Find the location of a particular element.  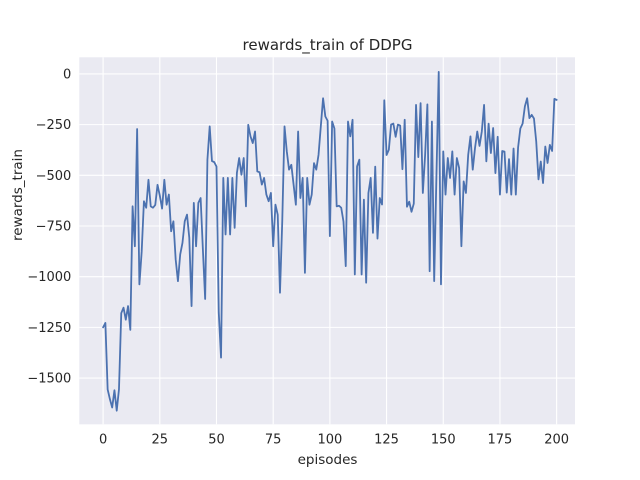

y-tick-label: −500 is located at coordinates (54, 176).